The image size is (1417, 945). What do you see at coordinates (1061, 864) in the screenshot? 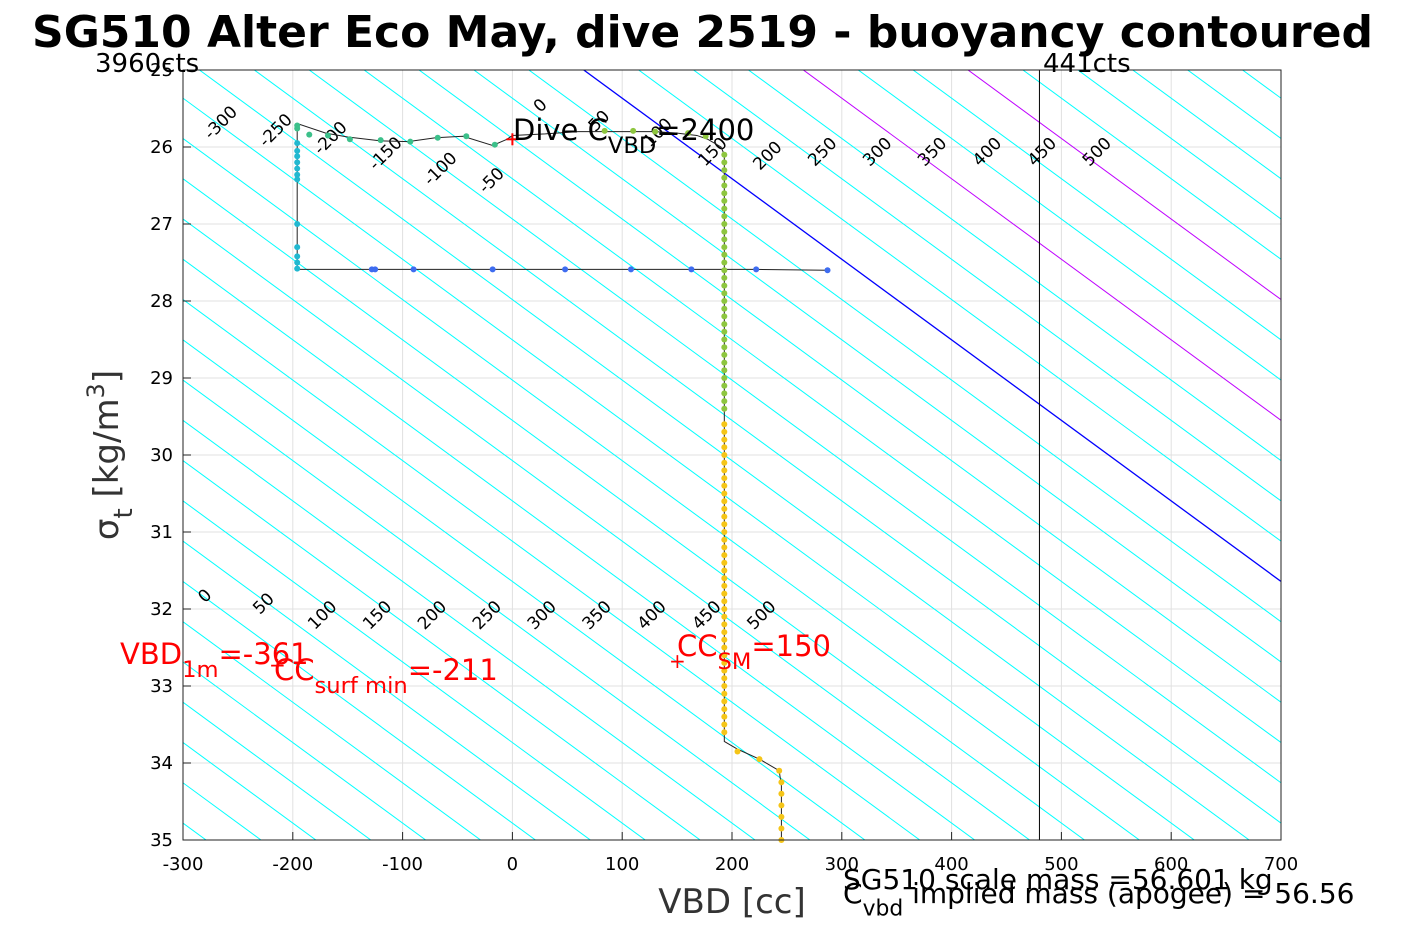
I see `x-tick-label: 500` at bounding box center [1061, 864].